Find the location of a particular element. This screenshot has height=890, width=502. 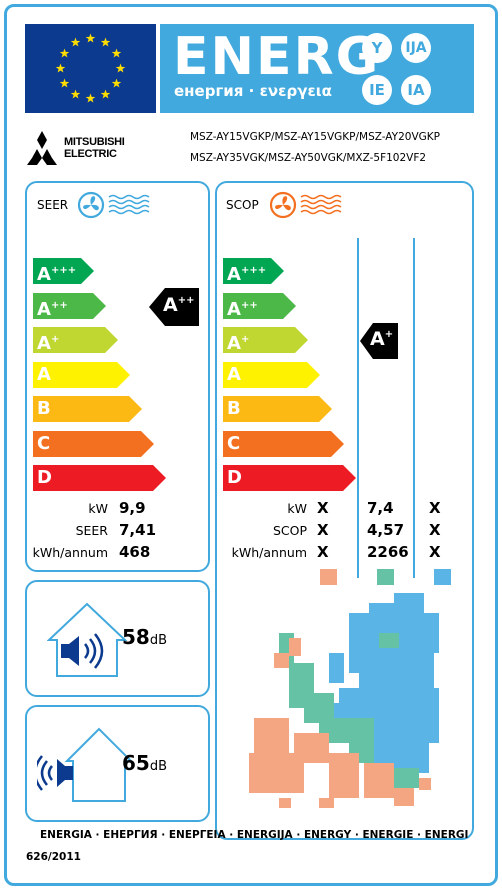

cooling-scale-label: A+ is located at coordinates (48, 343).